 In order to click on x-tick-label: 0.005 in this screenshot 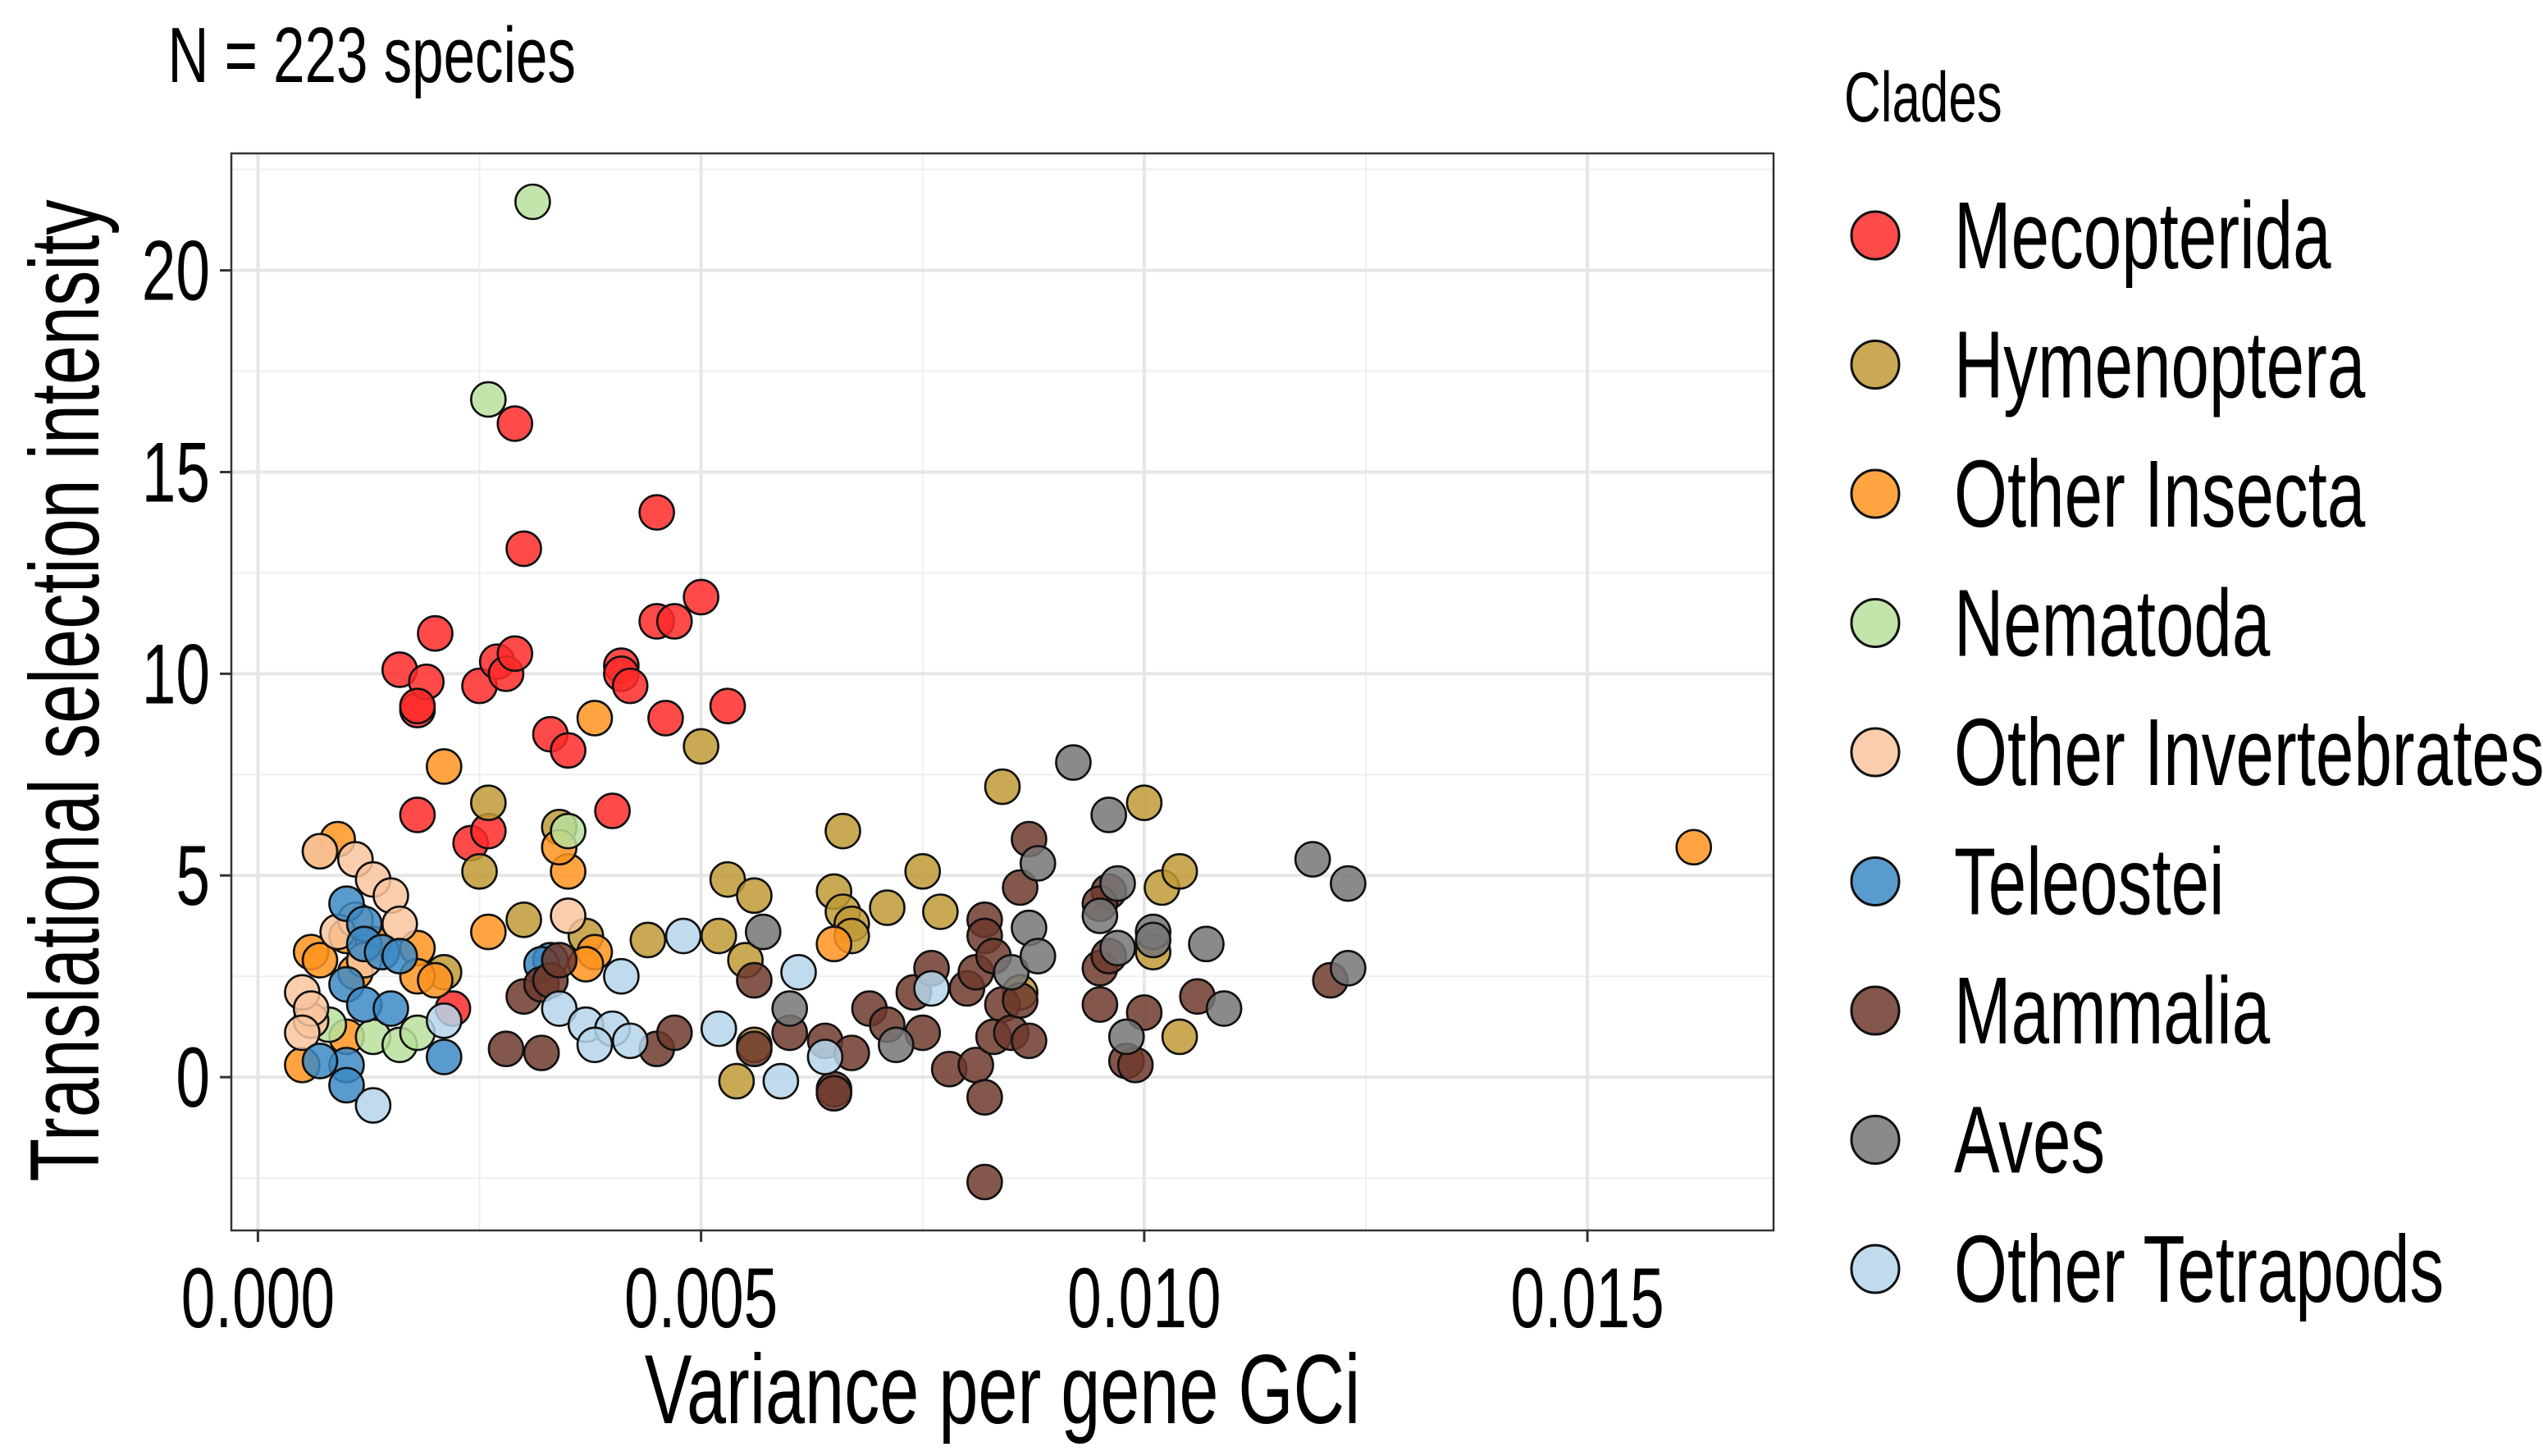, I will do `click(701, 1298)`.